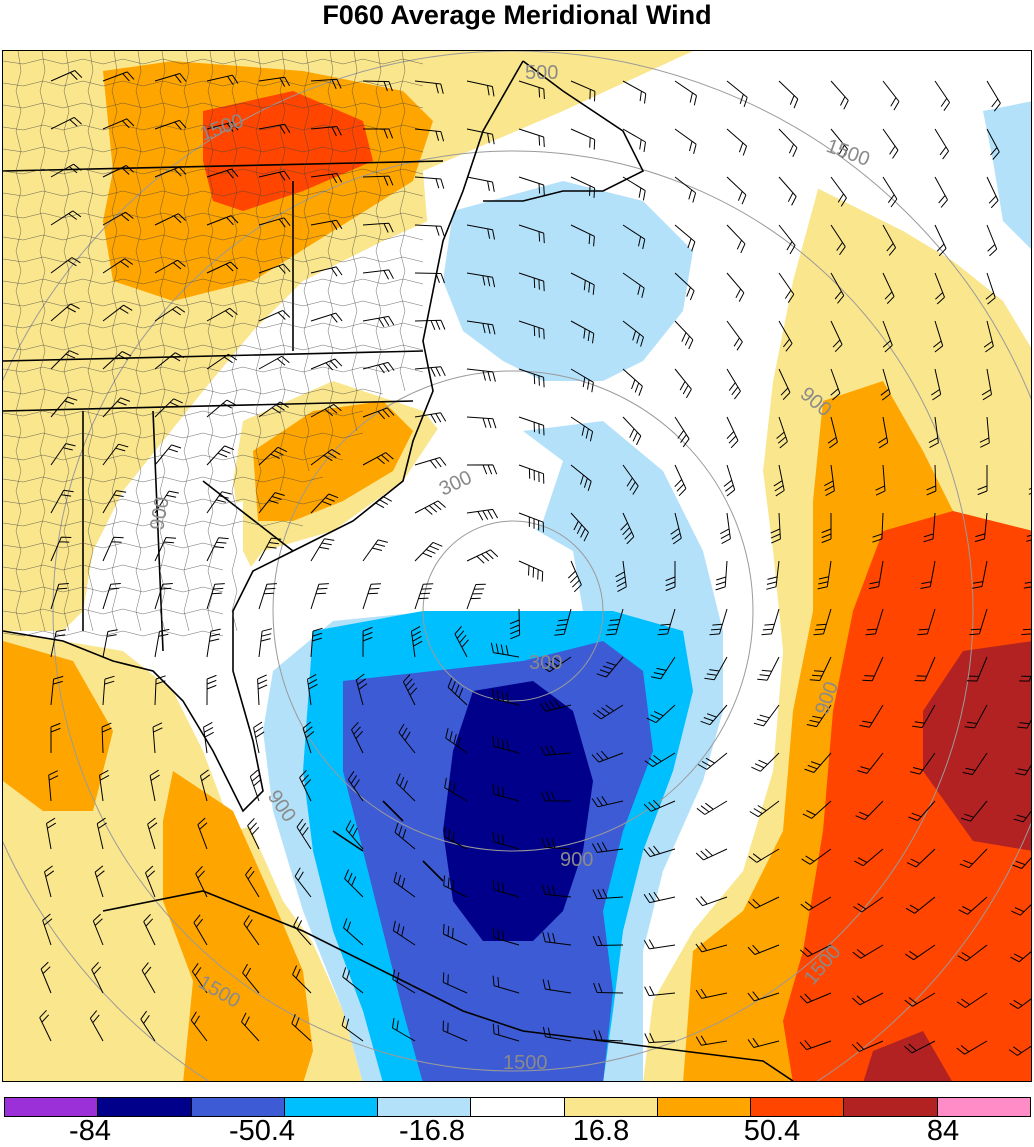 This screenshot has width=1034, height=1147. Describe the element at coordinates (977, 746) in the screenshot. I see `shade-darkred-east` at that location.